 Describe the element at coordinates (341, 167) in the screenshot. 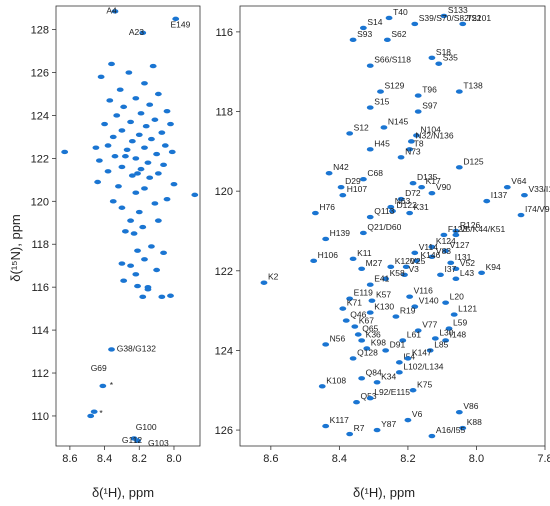

I see `peak-label: N42` at that location.